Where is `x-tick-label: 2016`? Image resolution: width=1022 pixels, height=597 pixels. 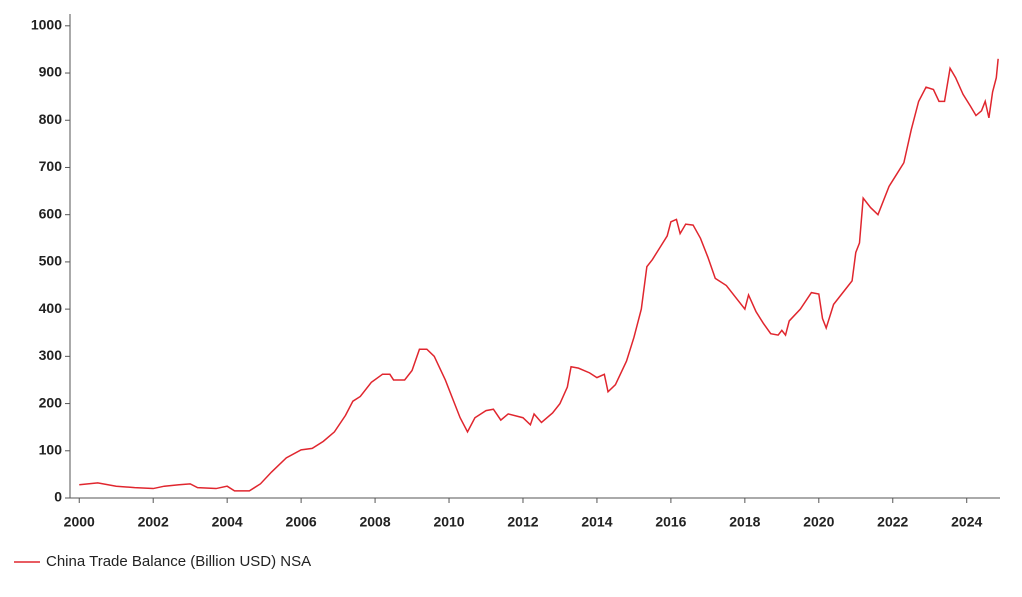 x-tick-label: 2016 is located at coordinates (670, 522).